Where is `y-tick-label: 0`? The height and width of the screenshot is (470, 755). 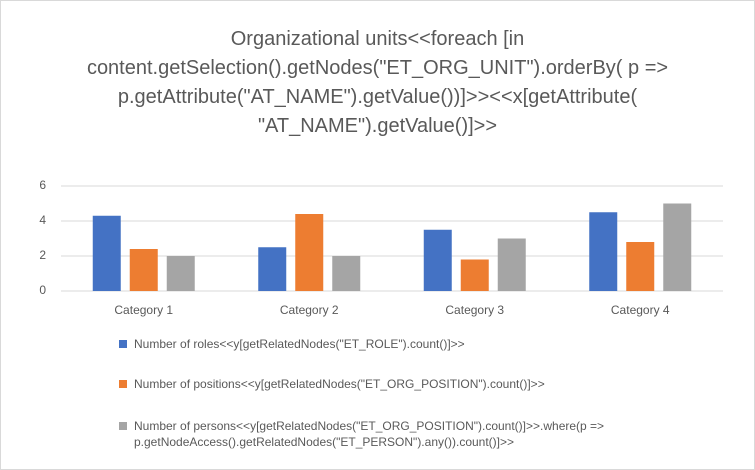 y-tick-label: 0 is located at coordinates (42, 290).